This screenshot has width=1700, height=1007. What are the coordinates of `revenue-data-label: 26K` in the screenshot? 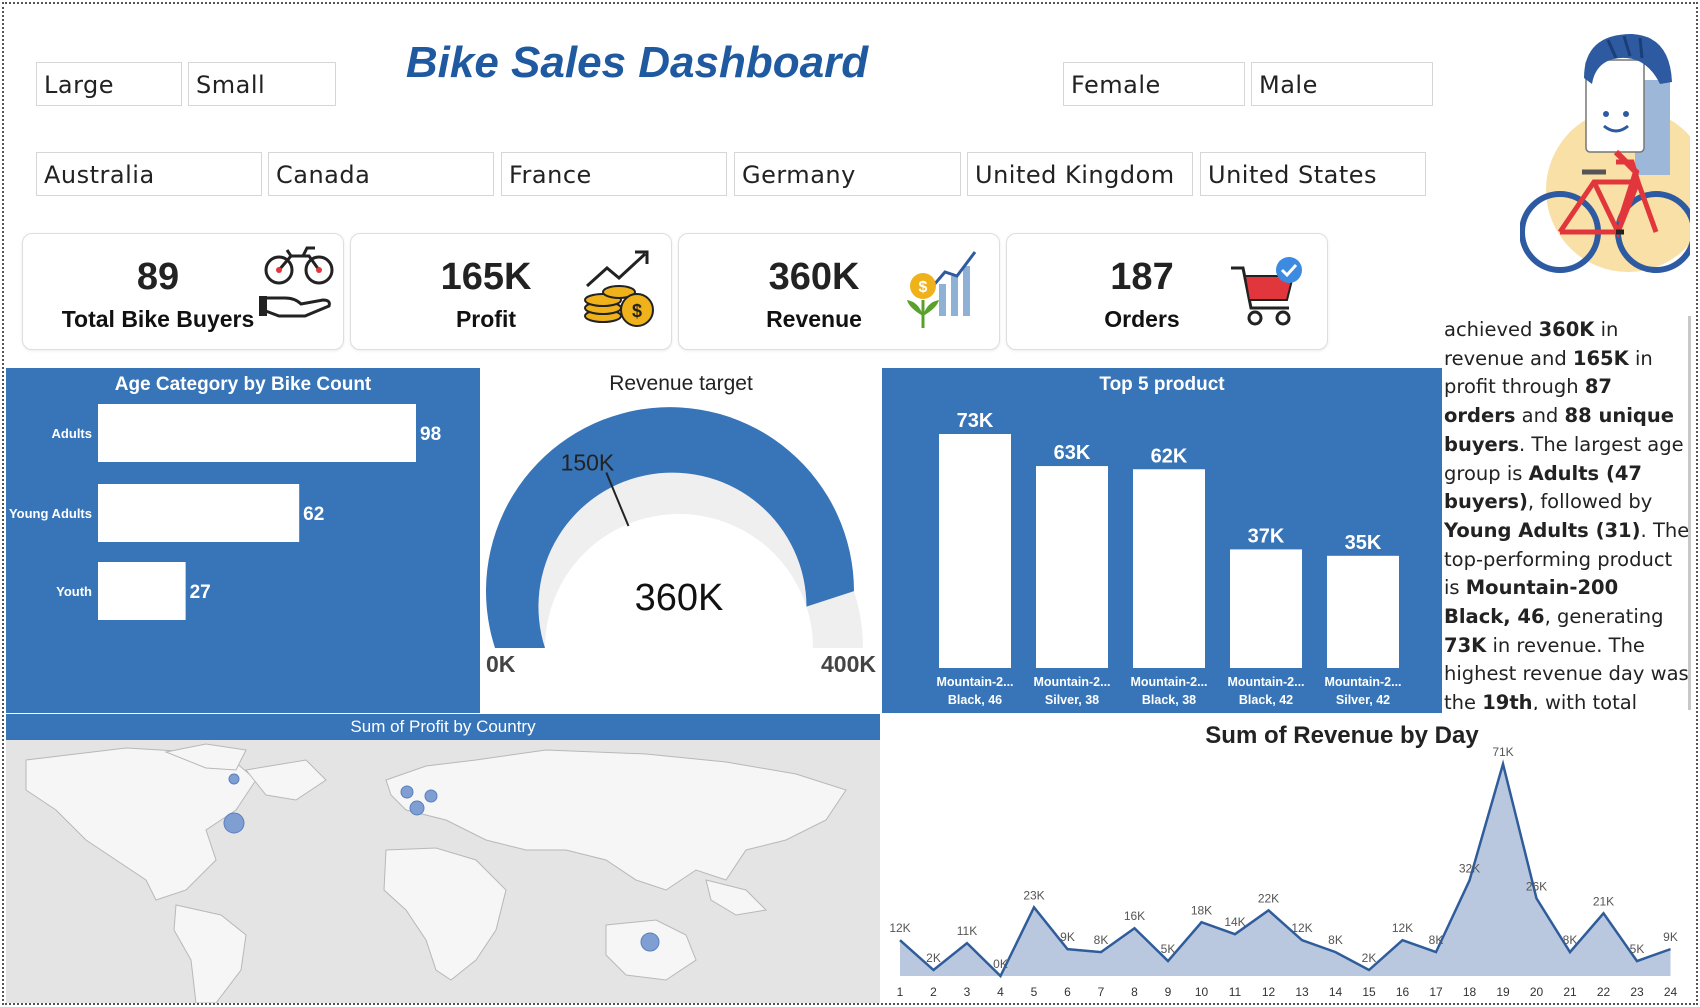 It's located at (1536, 886).